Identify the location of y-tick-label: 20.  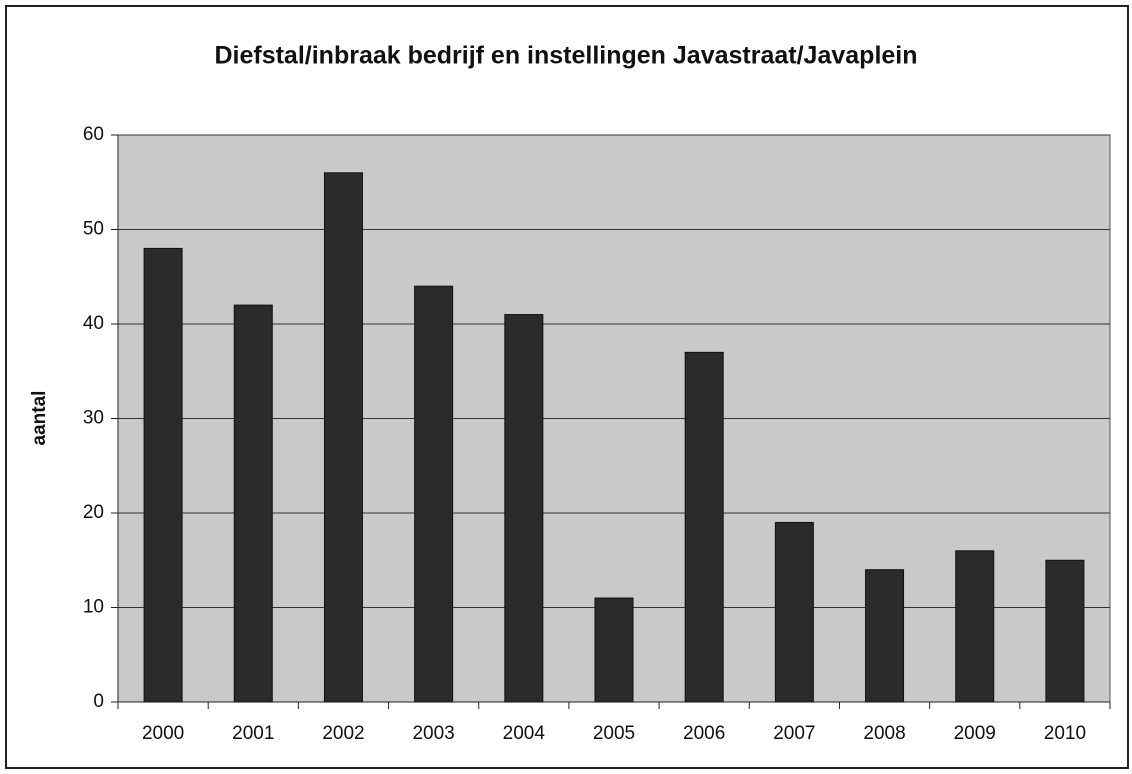
(93, 512).